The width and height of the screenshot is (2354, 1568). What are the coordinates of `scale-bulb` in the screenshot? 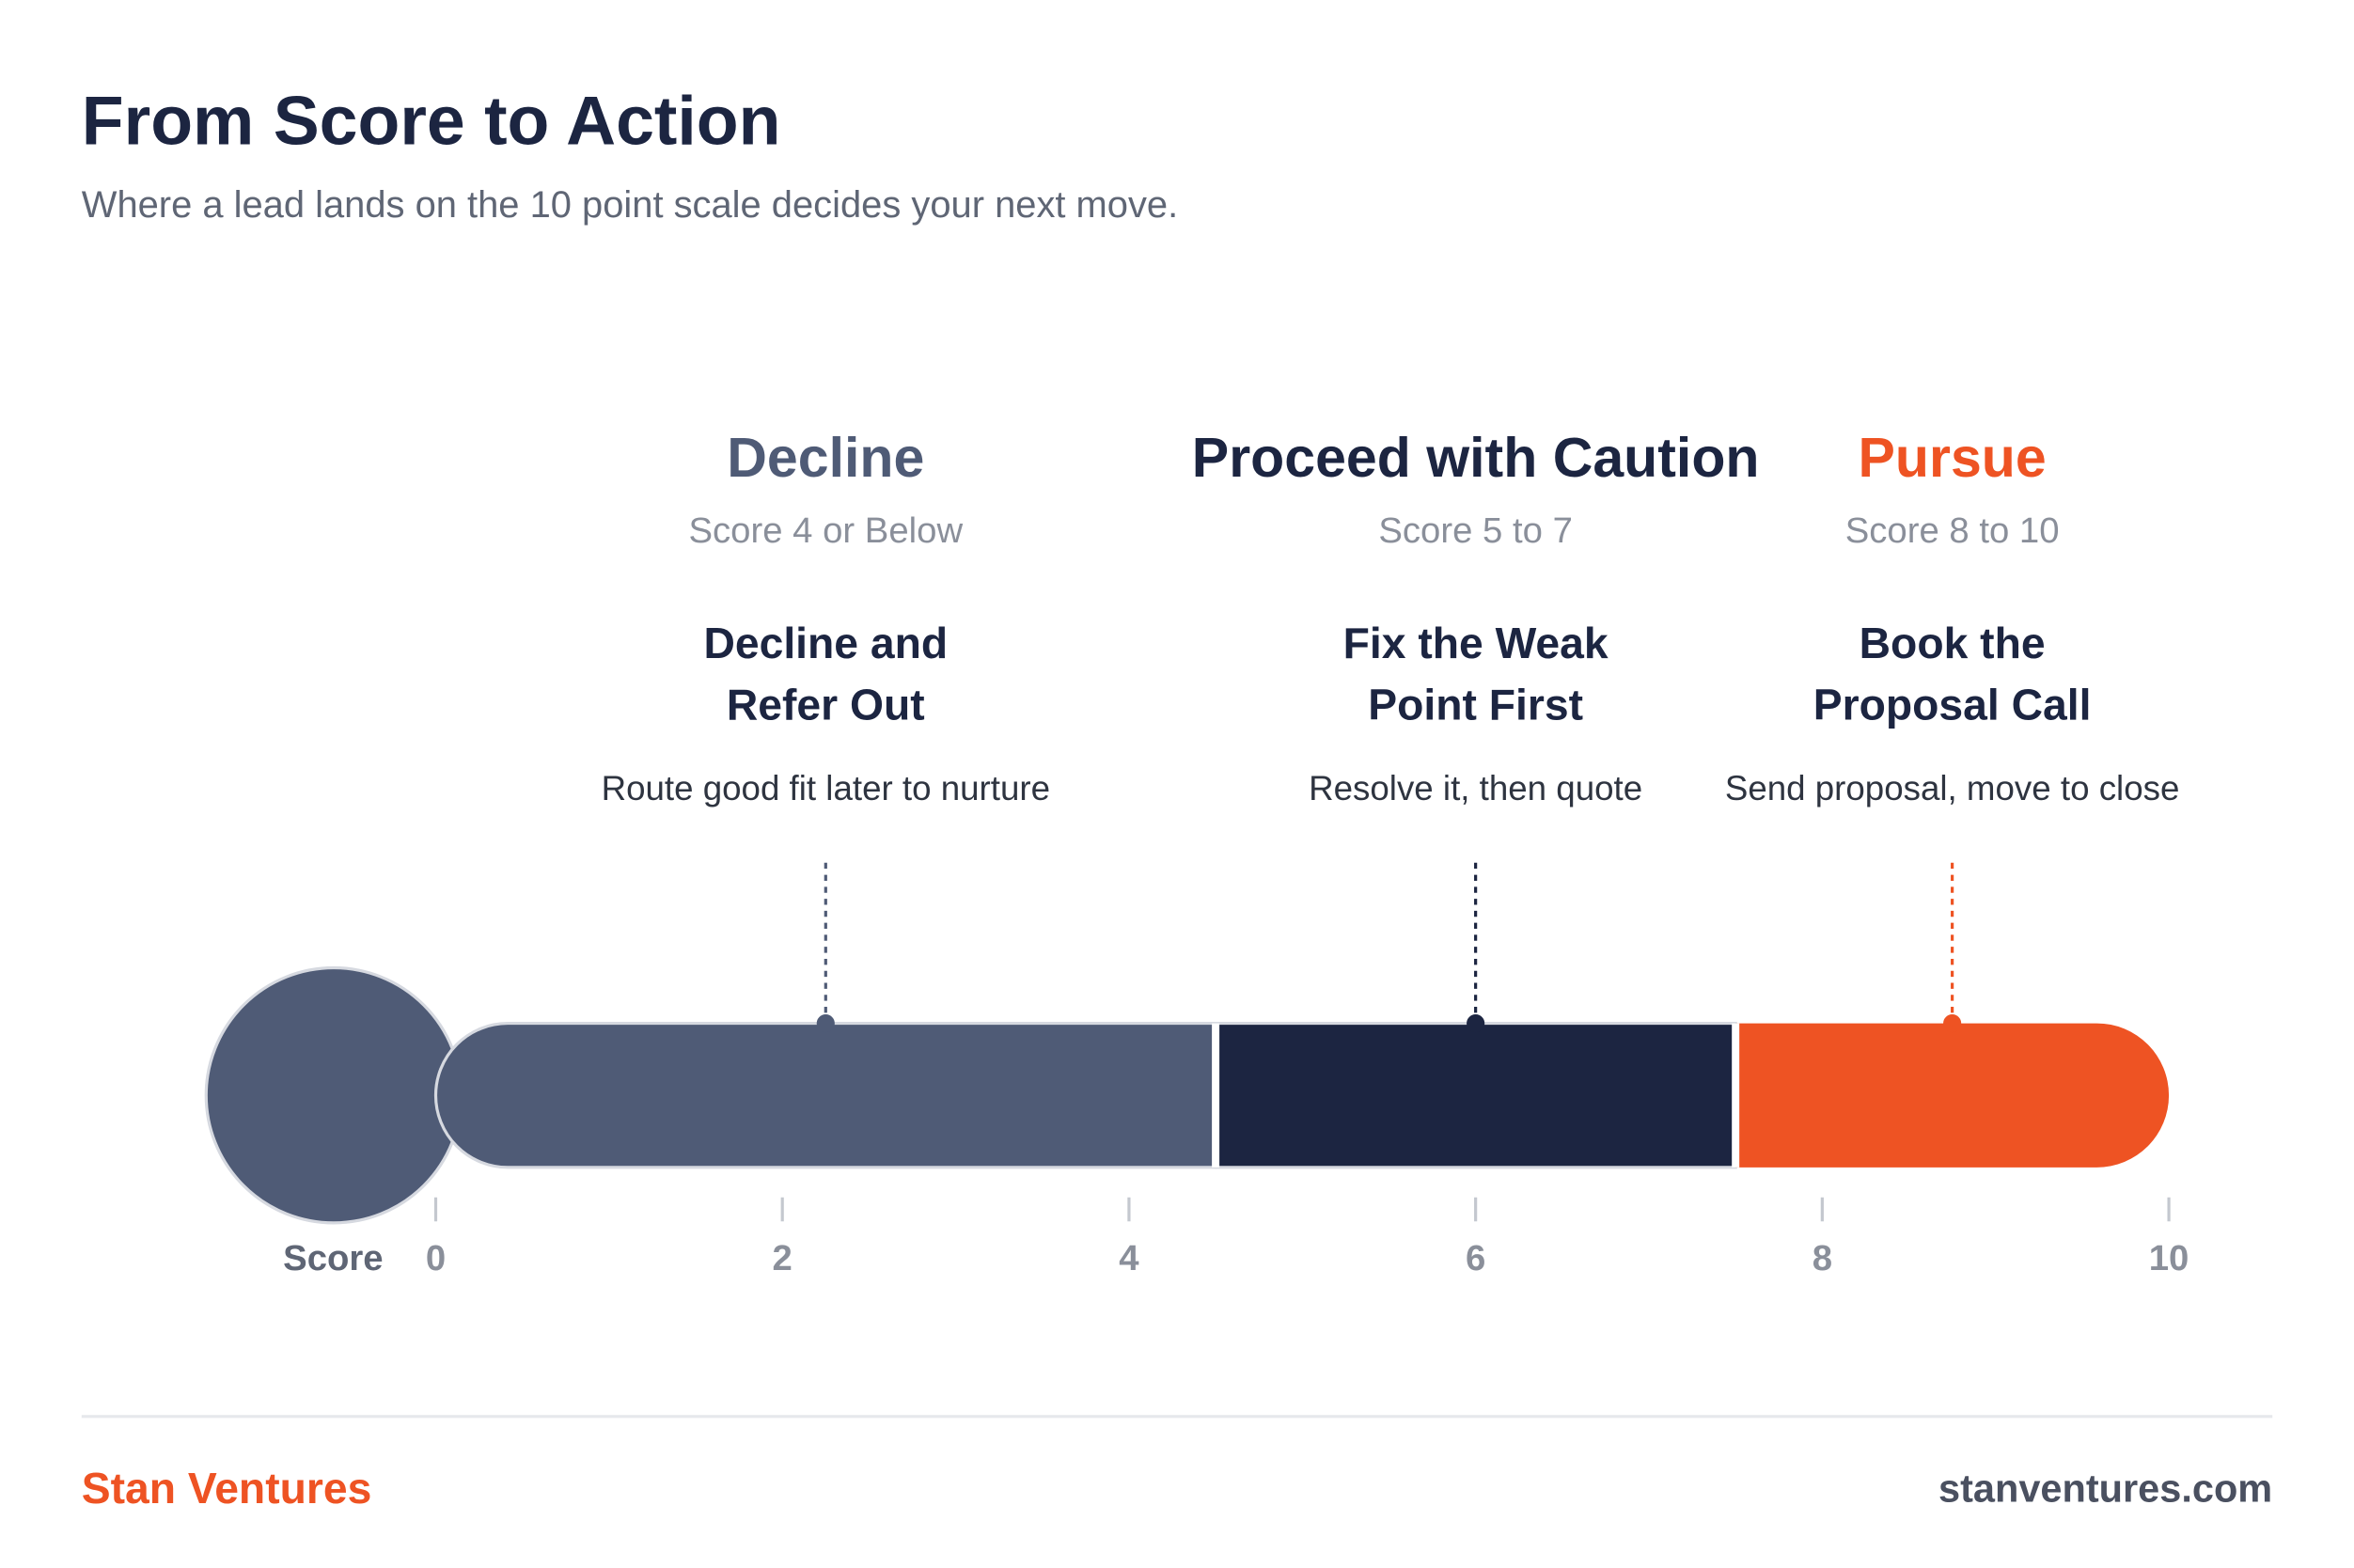 It's located at (333, 1095).